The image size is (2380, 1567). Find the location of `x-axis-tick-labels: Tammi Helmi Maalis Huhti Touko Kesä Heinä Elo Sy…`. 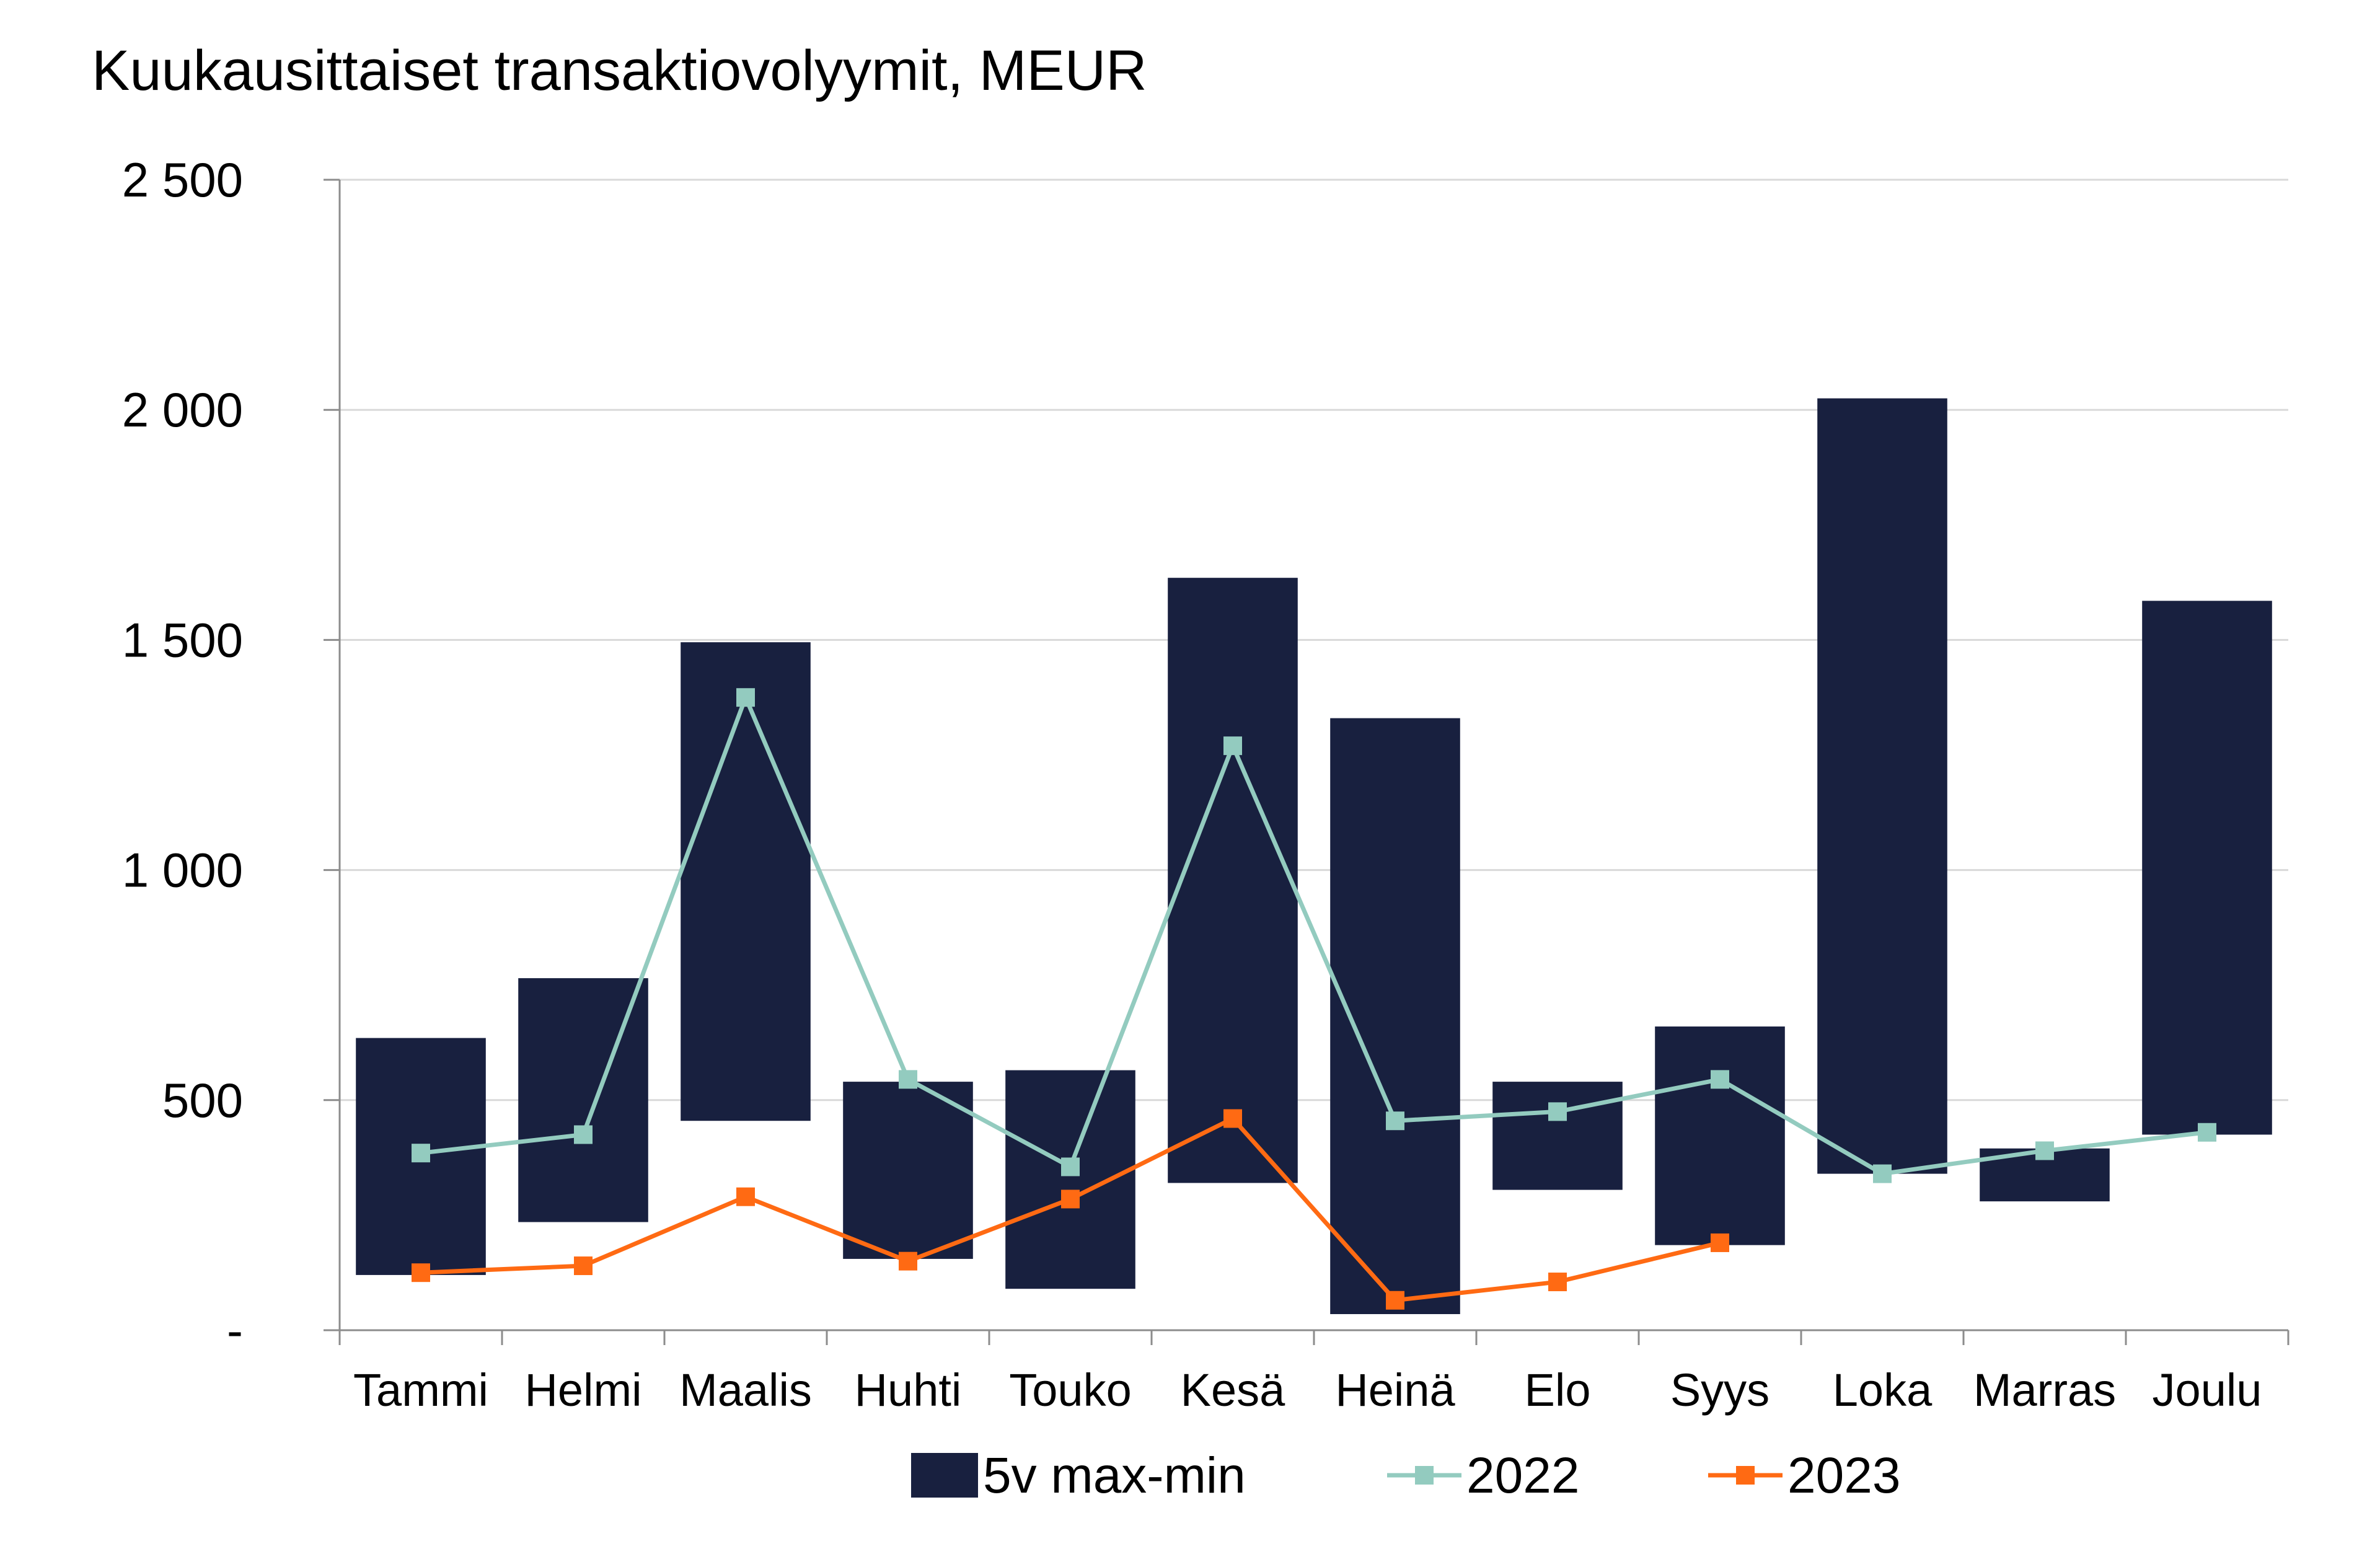

x-axis-tick-labels: Tammi Helmi Maalis Huhti Touko Kesä Heinä Elo Sy… is located at coordinates (1307, 1390).